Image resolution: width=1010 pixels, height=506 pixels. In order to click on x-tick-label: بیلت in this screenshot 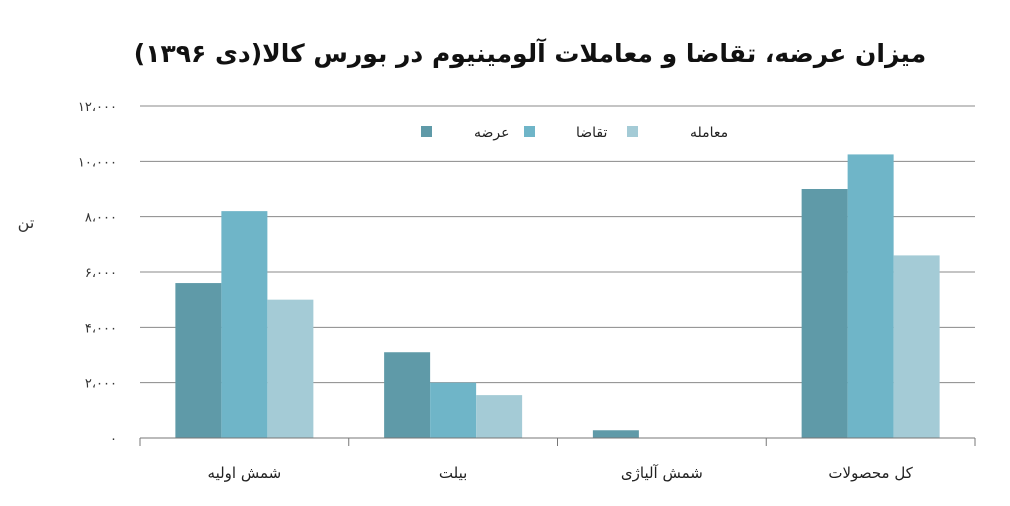, I will do `click(453, 473)`.